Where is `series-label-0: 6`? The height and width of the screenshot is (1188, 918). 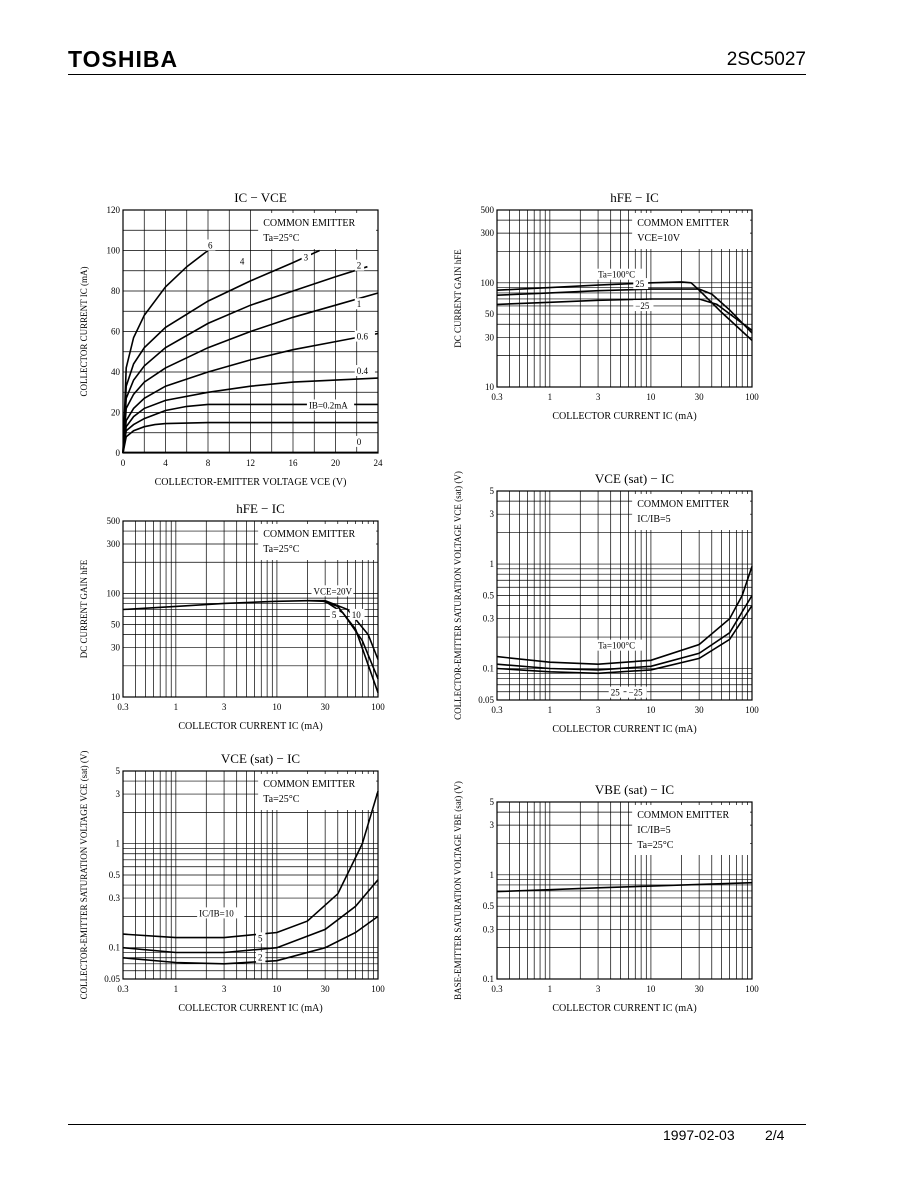 series-label-0: 6 is located at coordinates (210, 245).